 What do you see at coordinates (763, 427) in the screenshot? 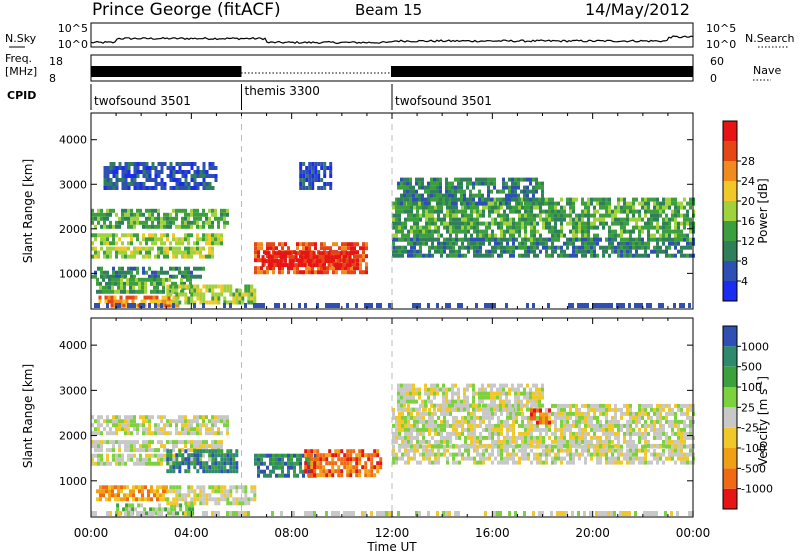
I see `velocity-colorbar-label-main: Velocity [m s` at bounding box center [763, 427].